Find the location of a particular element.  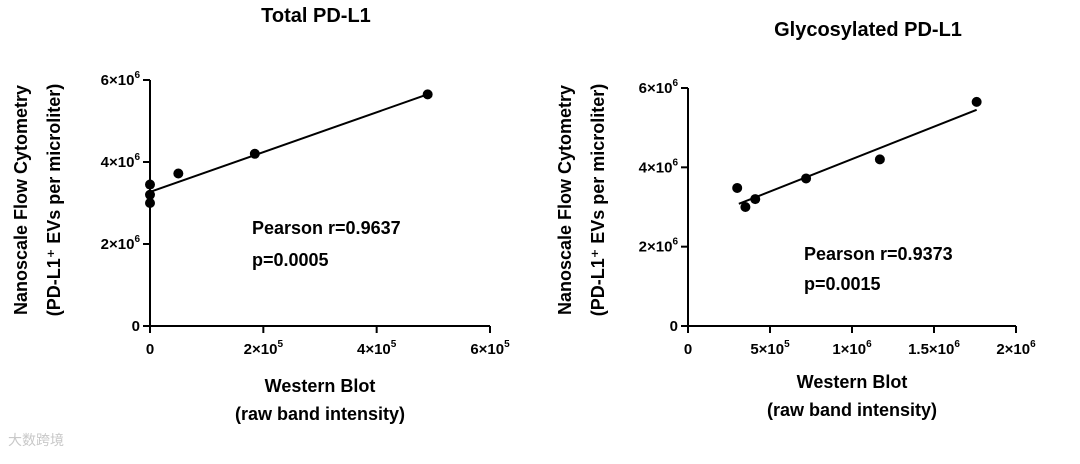

chart-title: Total PD-L1 is located at coordinates (316, 16).